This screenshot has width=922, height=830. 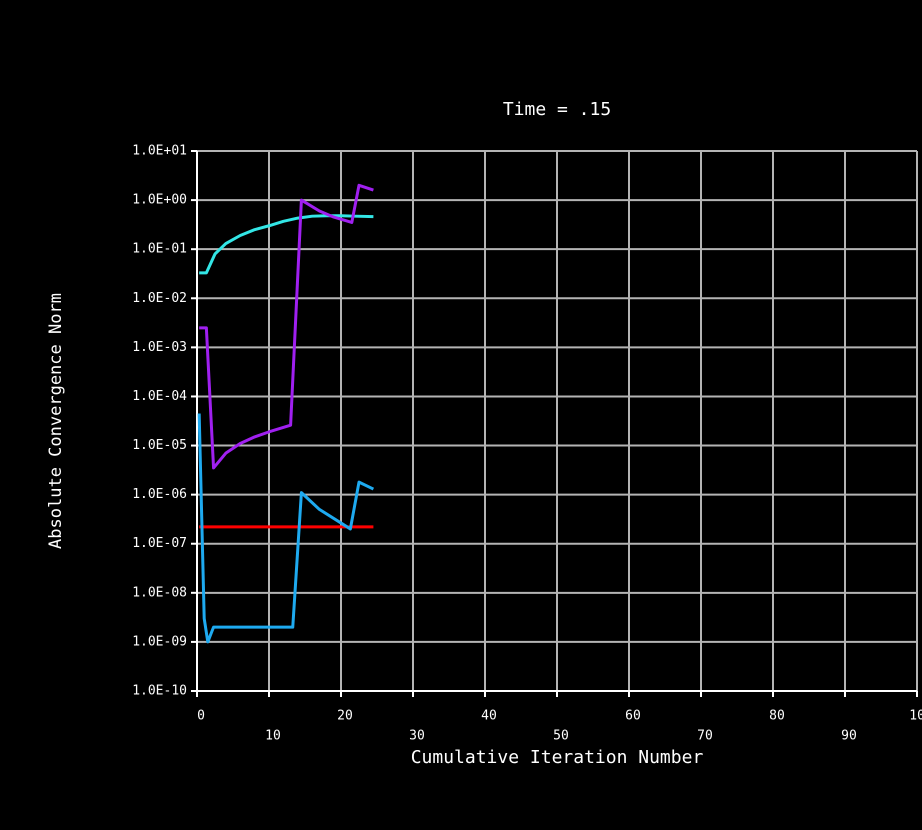 What do you see at coordinates (159, 396) in the screenshot?
I see `y-tick-label: 1.0E-04` at bounding box center [159, 396].